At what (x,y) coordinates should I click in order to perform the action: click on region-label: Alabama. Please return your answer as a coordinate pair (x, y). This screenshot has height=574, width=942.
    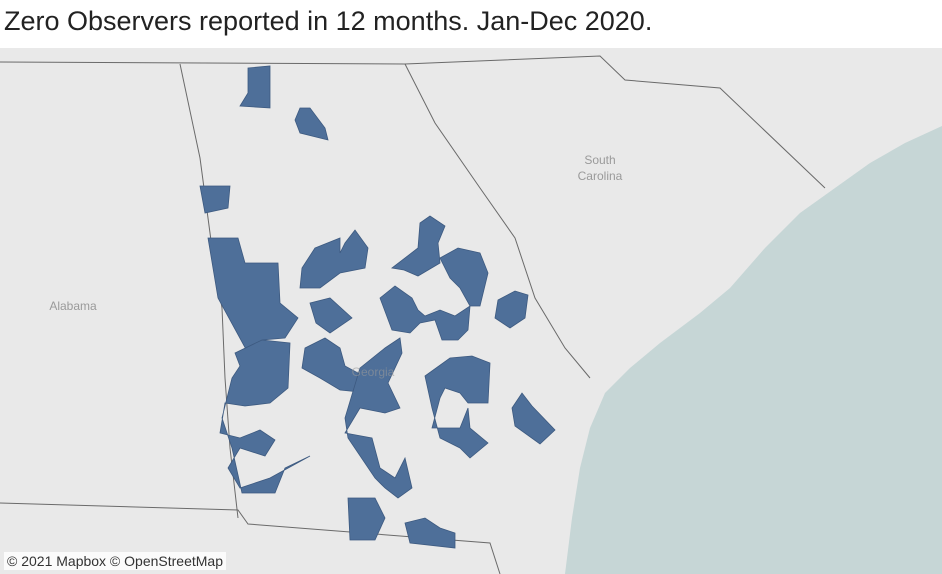
    Looking at the image, I should click on (73, 306).